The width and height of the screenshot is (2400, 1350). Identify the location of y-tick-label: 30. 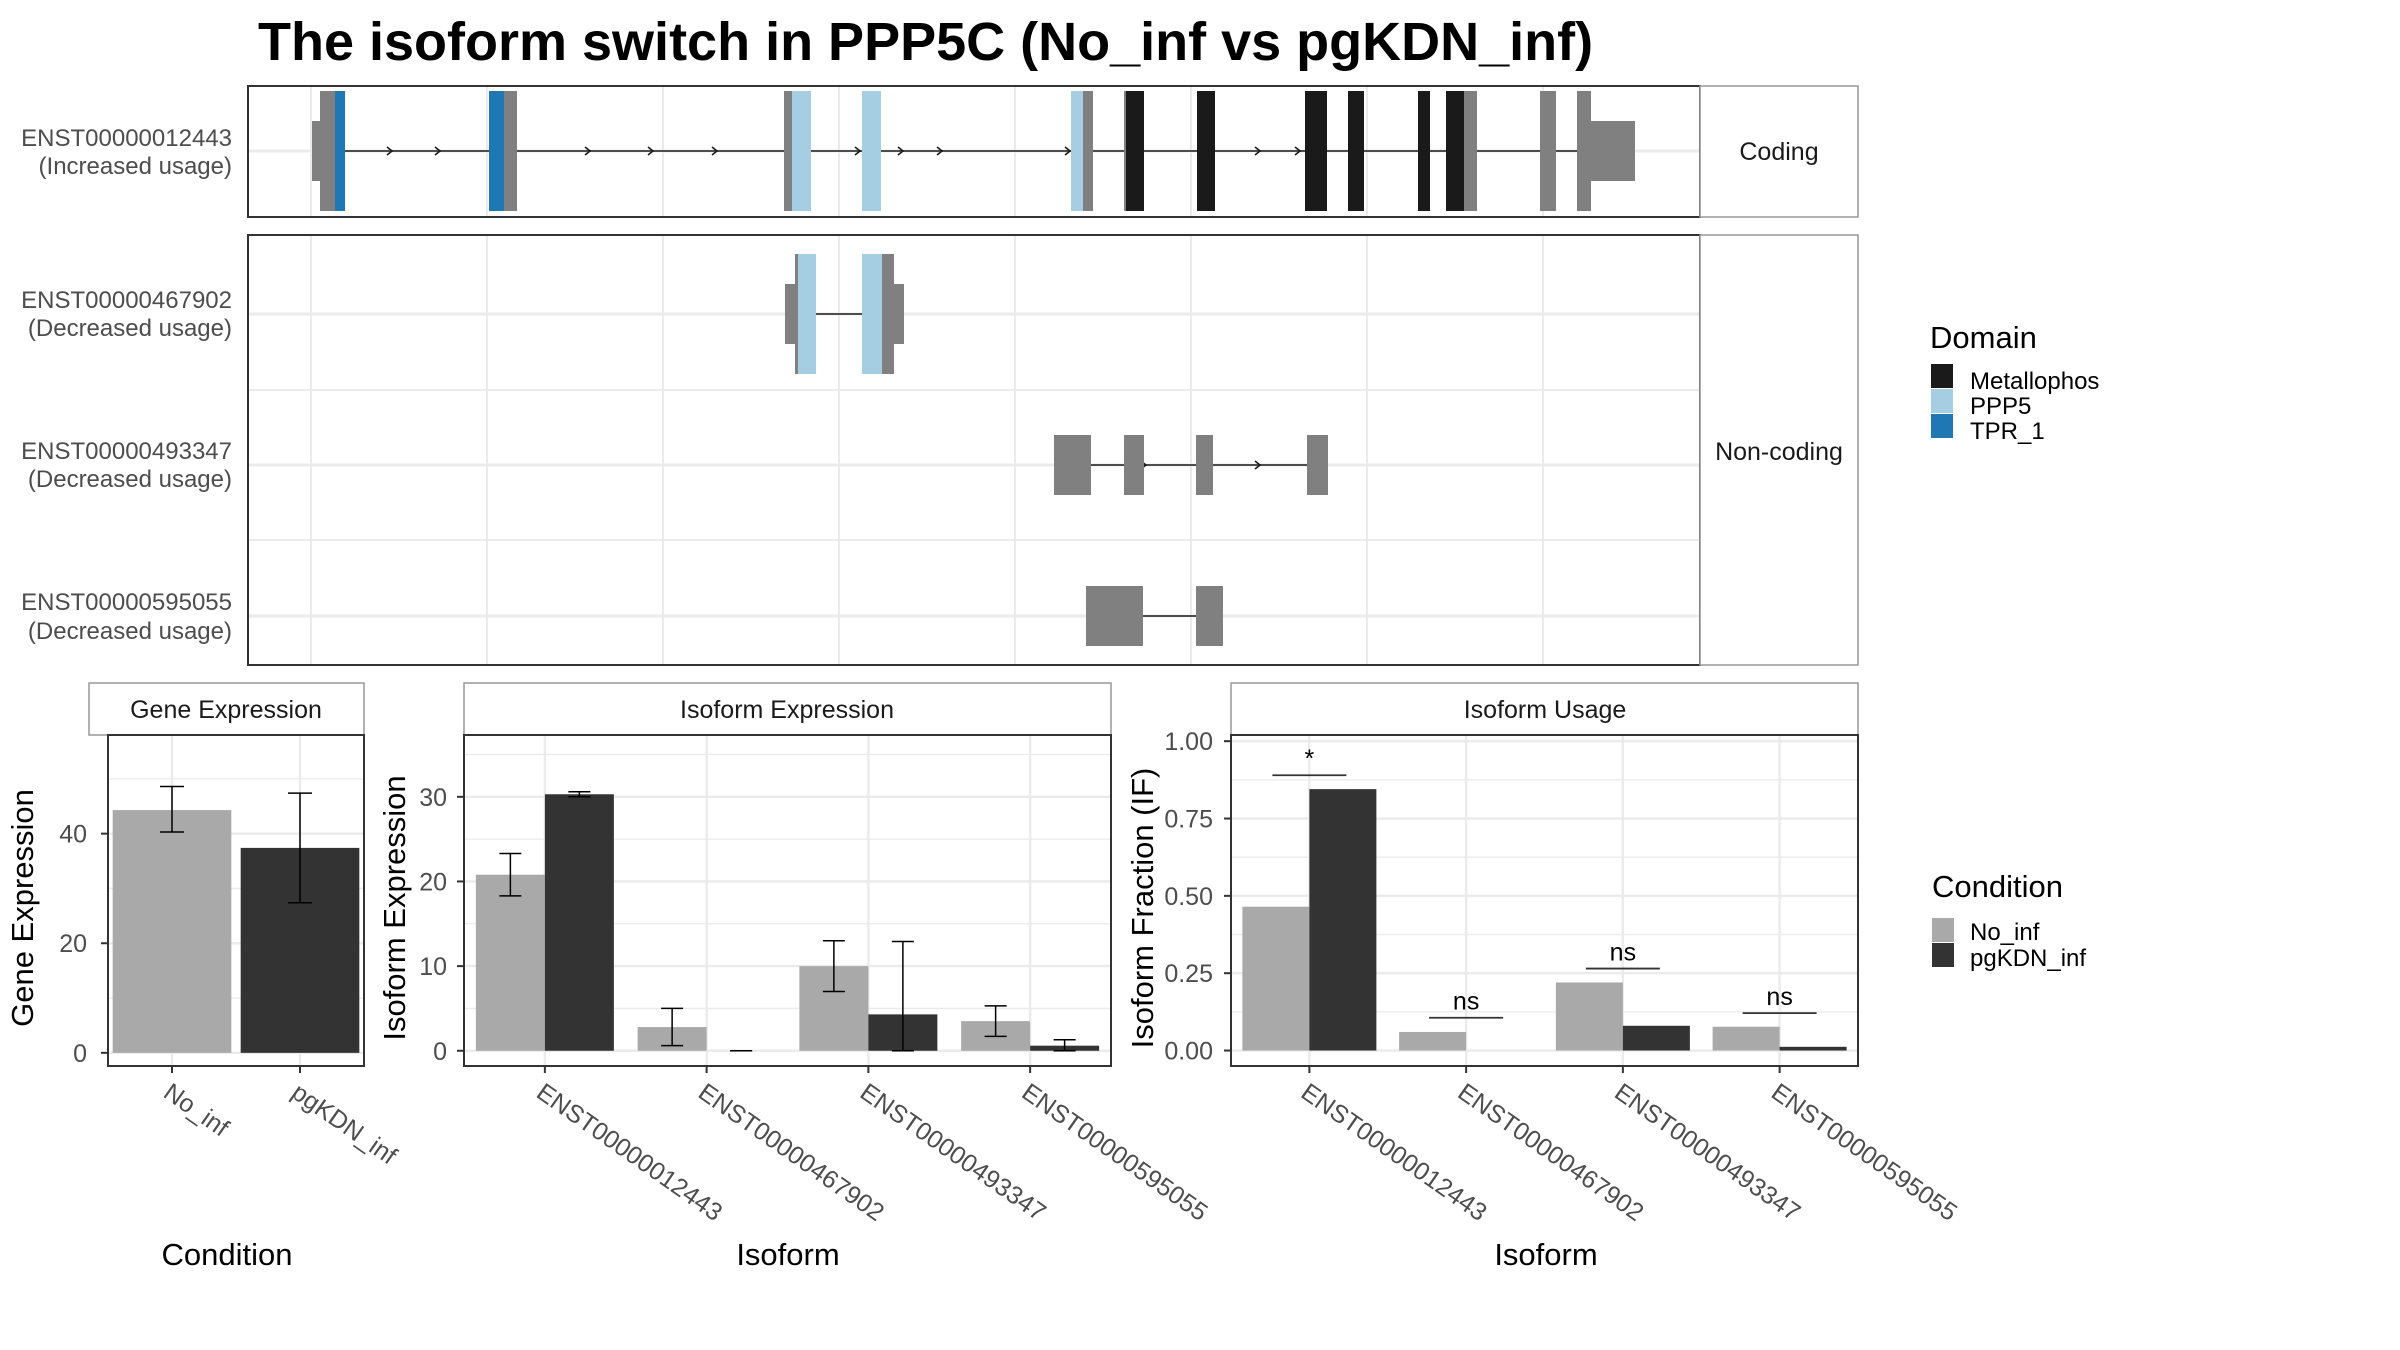
(433, 798).